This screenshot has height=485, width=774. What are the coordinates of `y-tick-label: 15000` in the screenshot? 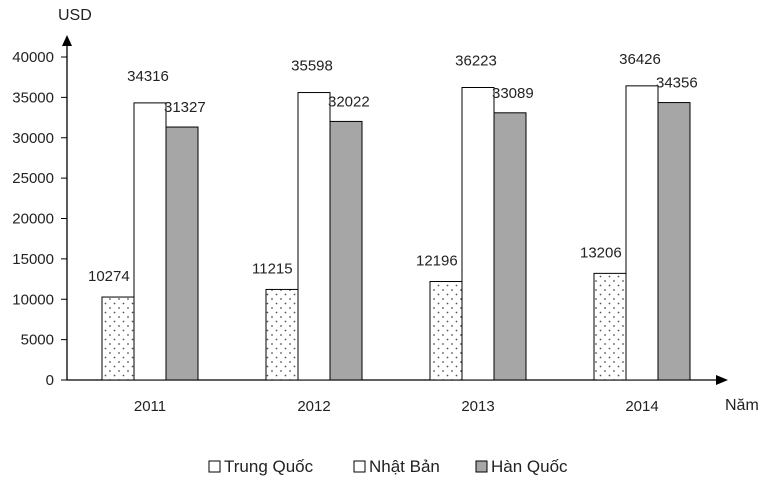 It's located at (33, 259).